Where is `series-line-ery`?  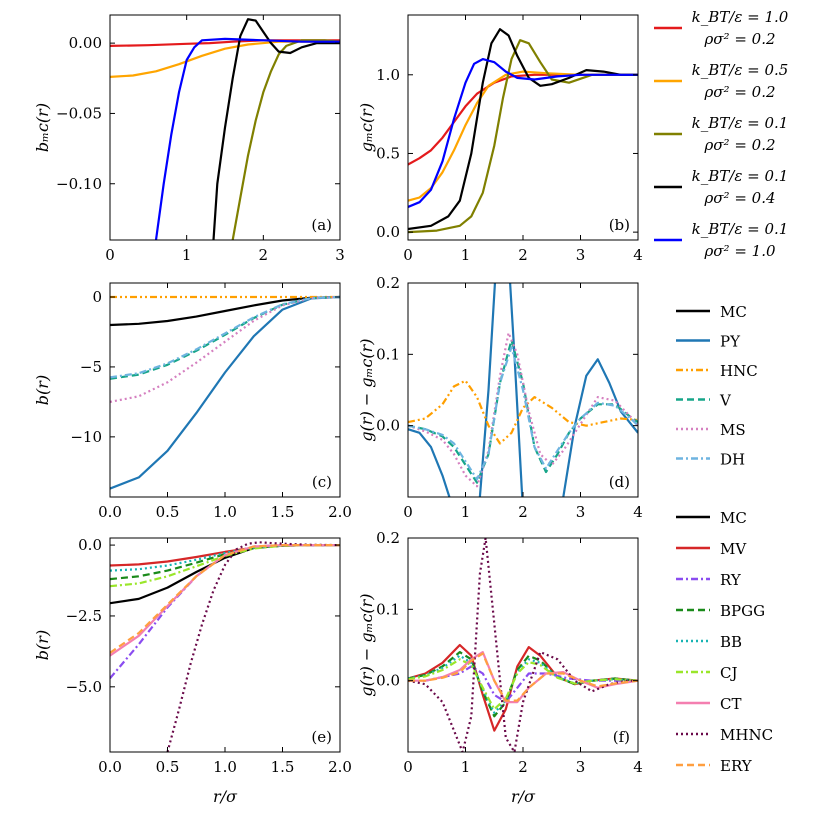
series-line-ery is located at coordinates (523, 677).